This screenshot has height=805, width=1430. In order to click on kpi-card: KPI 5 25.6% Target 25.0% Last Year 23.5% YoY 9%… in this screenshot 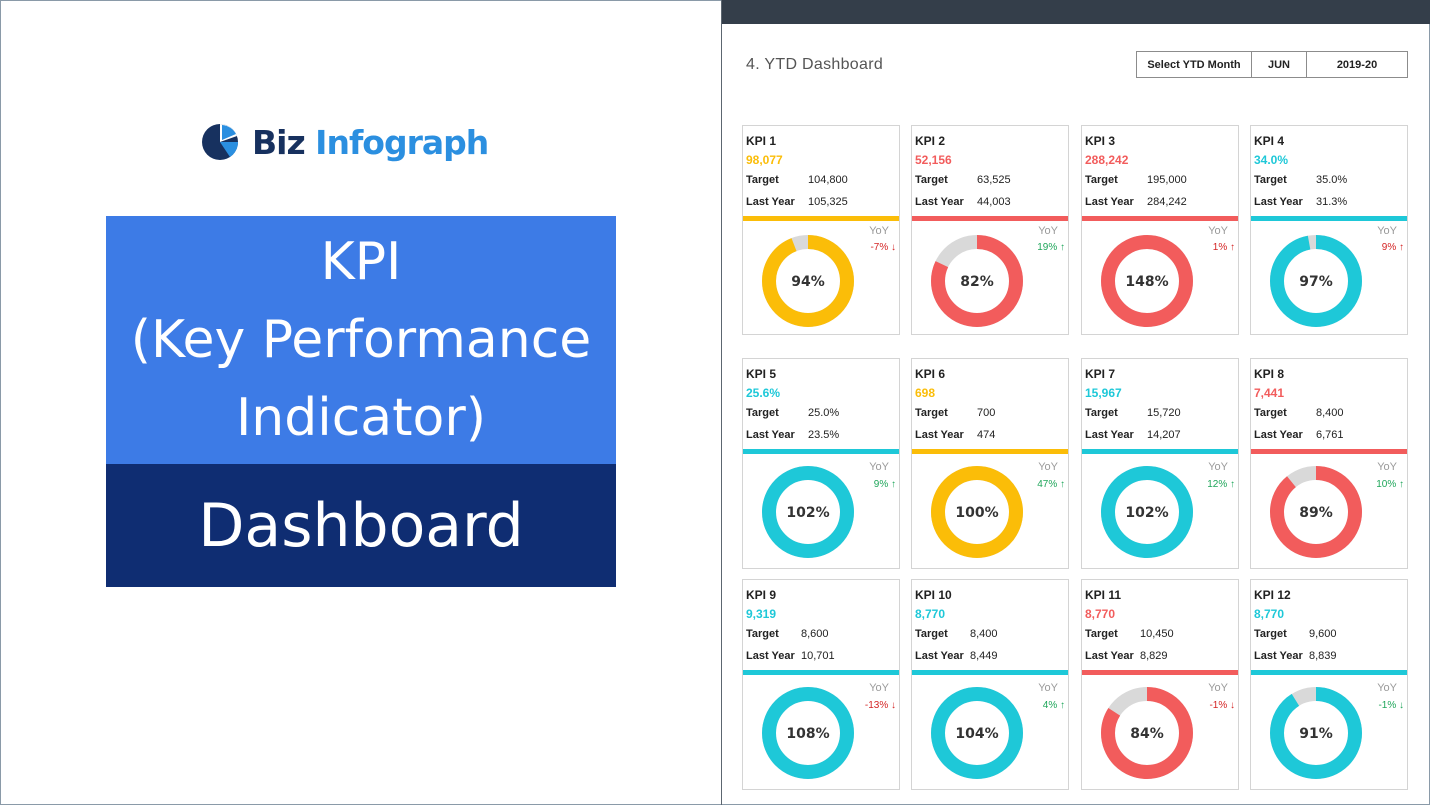, I will do `click(821, 463)`.